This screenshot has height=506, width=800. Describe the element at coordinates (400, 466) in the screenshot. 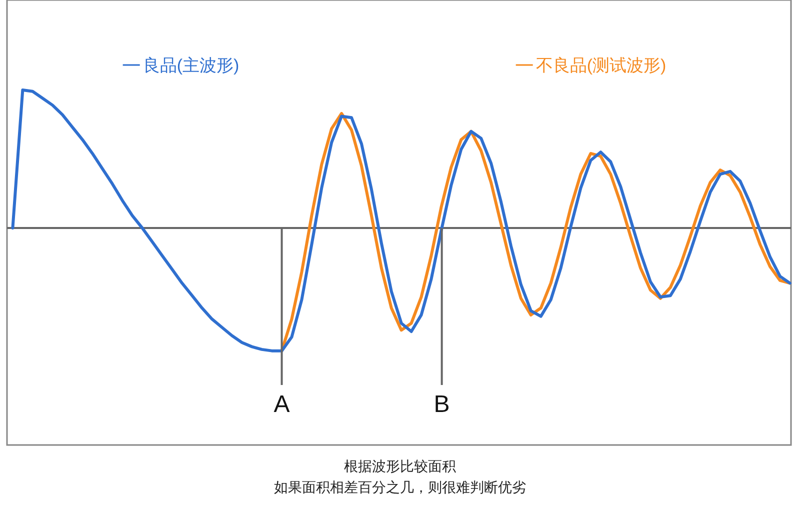

I see `text: 根据波形比较面积` at that location.